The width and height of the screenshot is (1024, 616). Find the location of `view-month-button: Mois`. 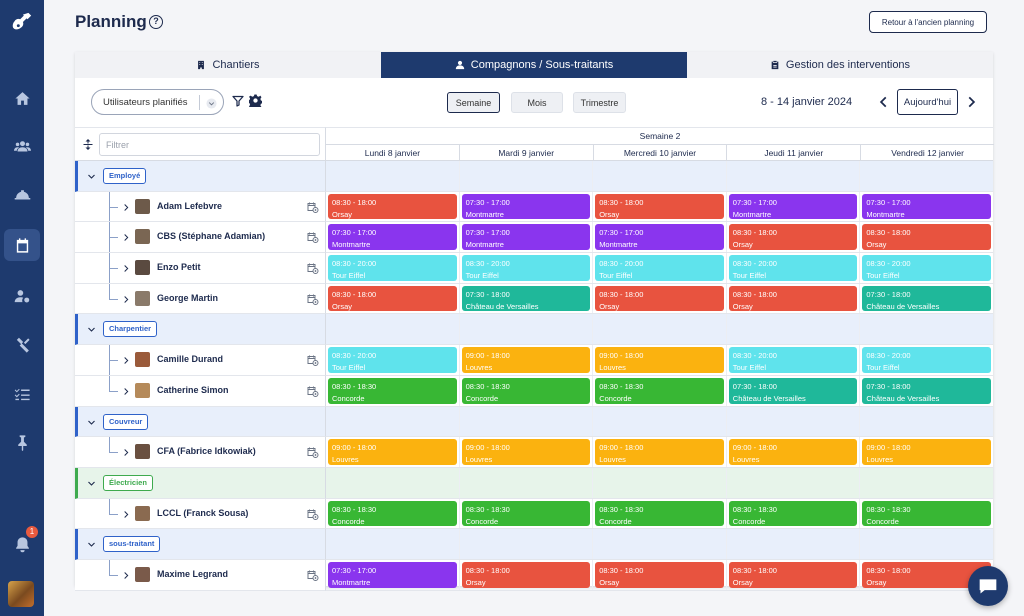

view-month-button: Mois is located at coordinates (537, 102).